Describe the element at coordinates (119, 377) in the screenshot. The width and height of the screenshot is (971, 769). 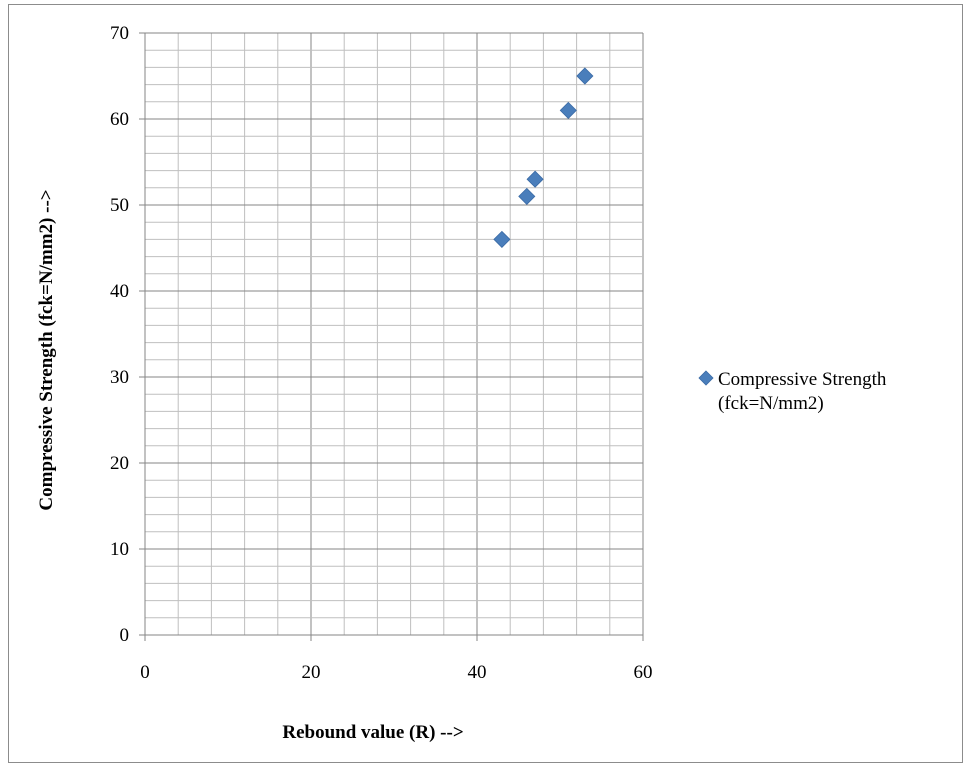
I see `y-tick-label: 30` at that location.